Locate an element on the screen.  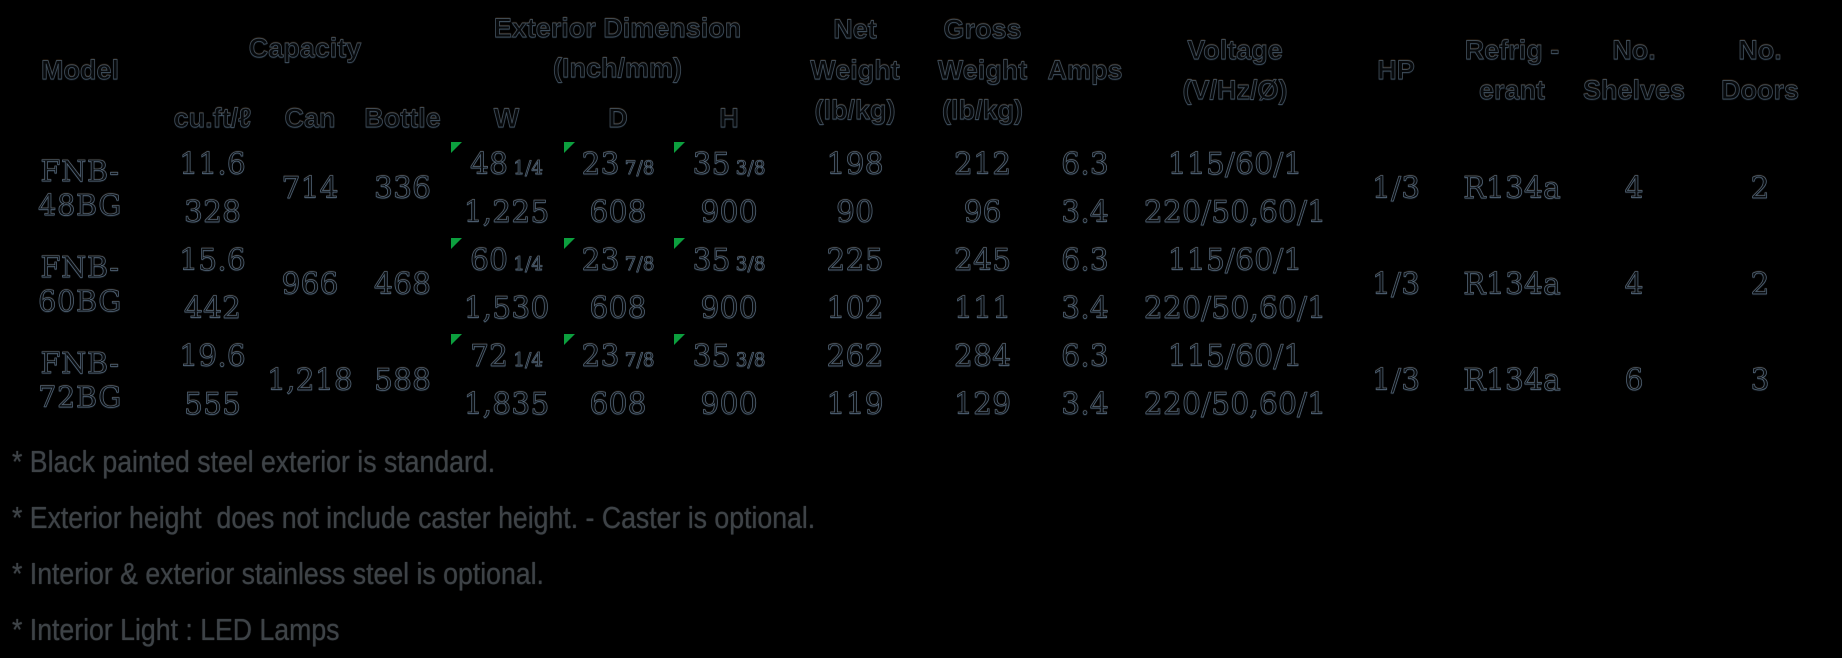
cell-gross-weight-lb: 245 is located at coordinates (982, 260).